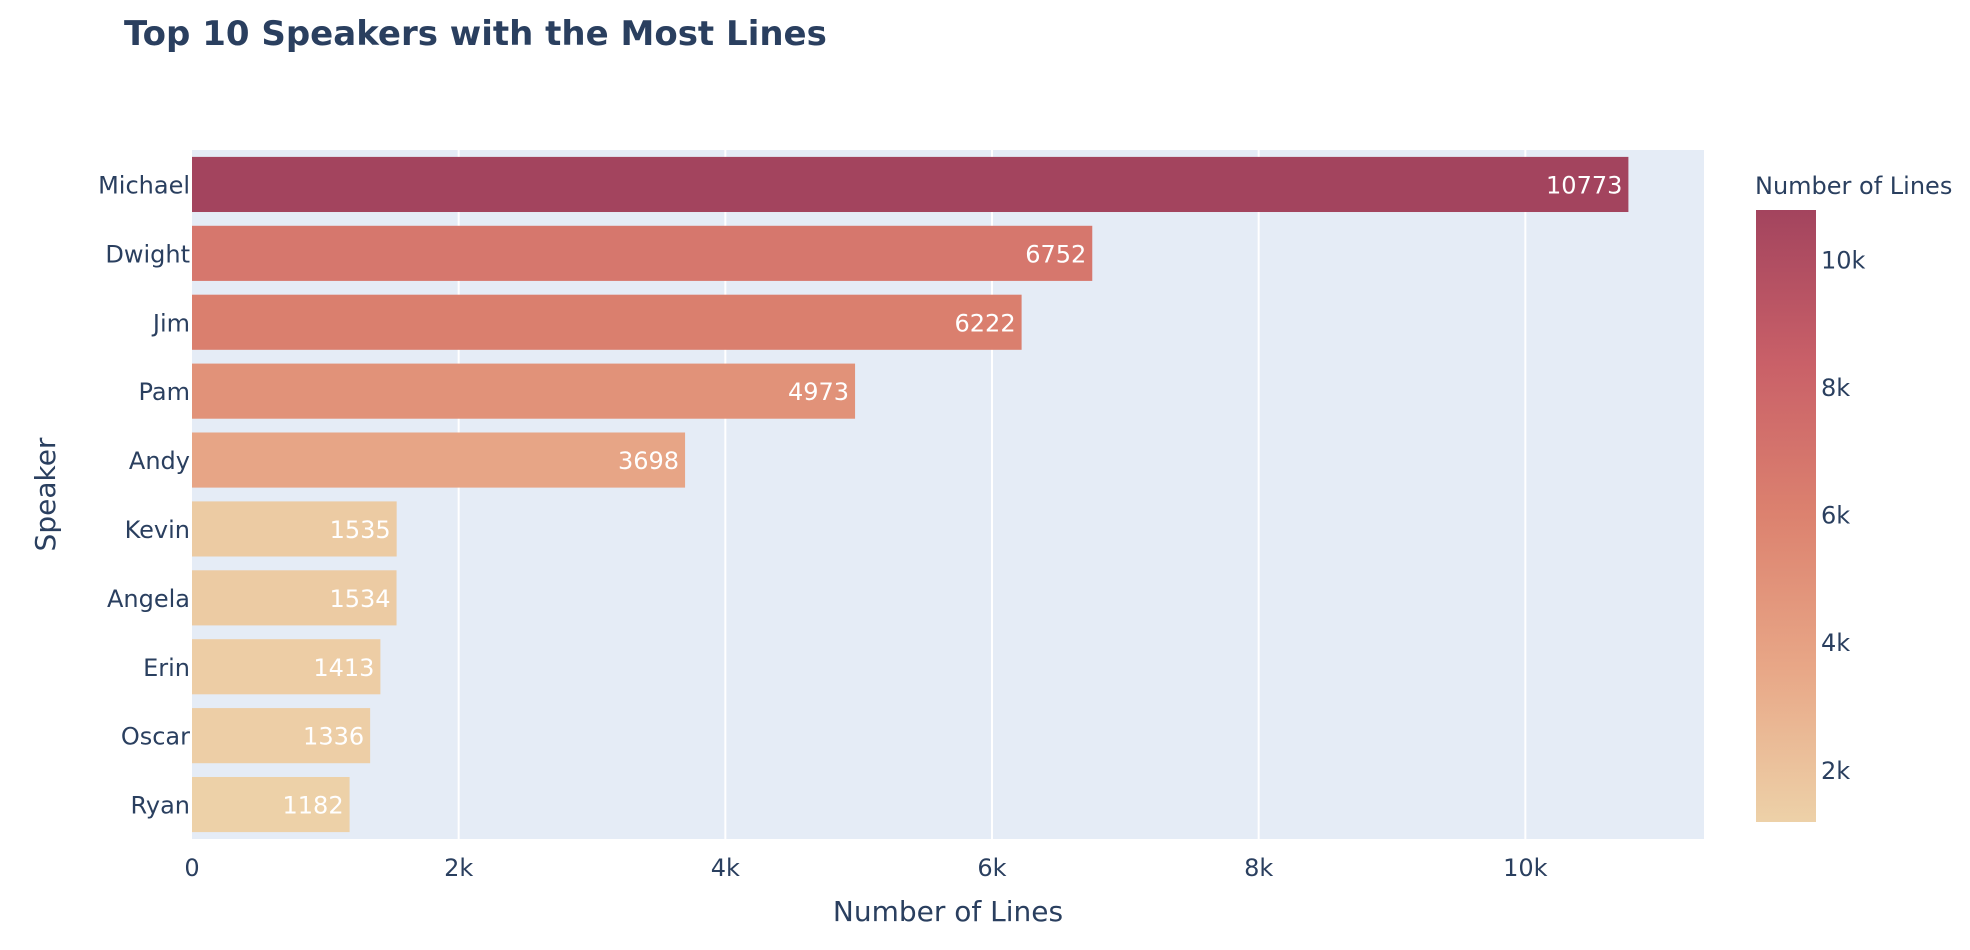  Describe the element at coordinates (1584, 185) in the screenshot. I see `bar-value-label: 10773` at that location.